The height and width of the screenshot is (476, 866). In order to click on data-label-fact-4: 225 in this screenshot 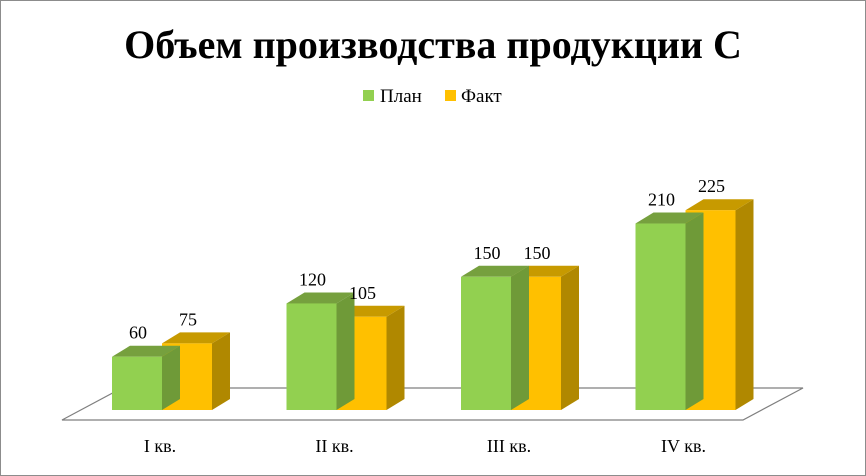, I will do `click(711, 186)`.